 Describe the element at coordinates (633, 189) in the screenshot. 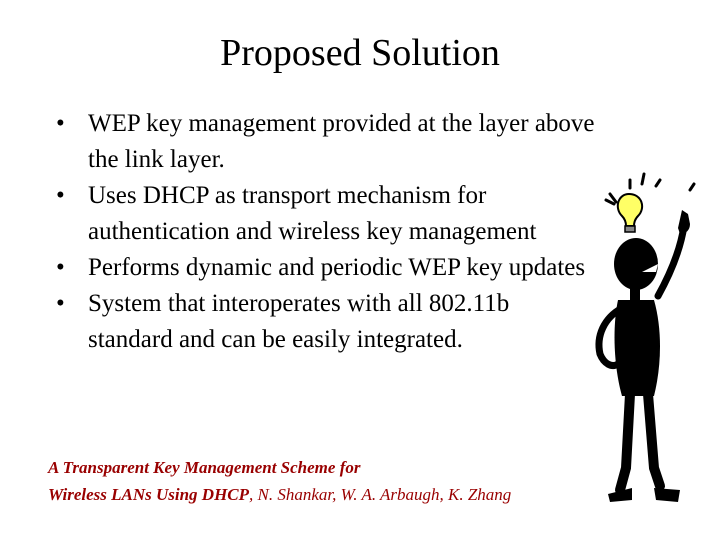

I see `idea-rays-icon` at that location.